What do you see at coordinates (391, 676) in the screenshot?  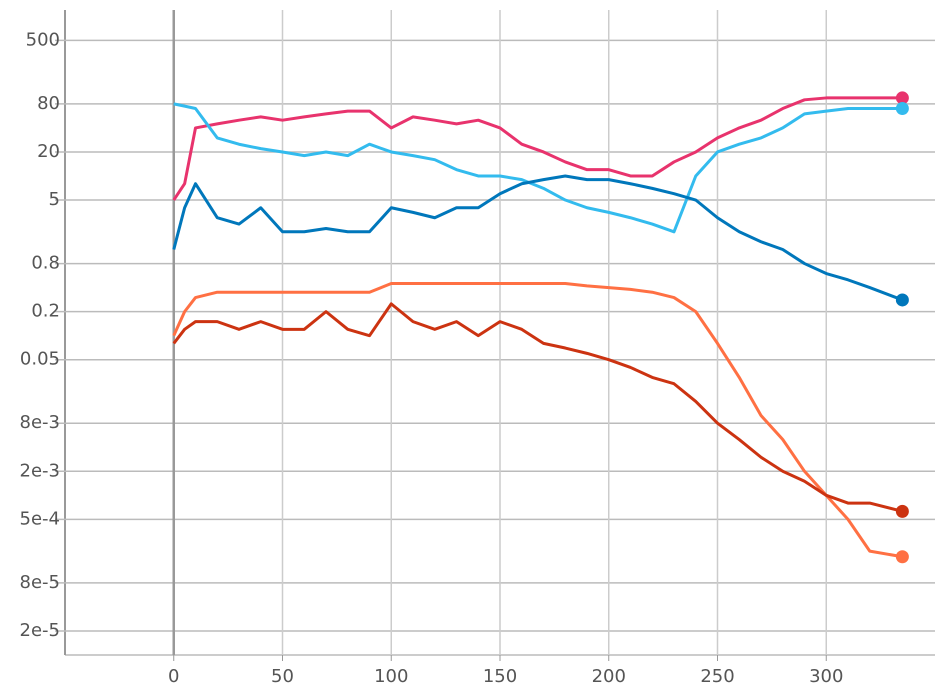 I see `x-tick-label: 100` at bounding box center [391, 676].